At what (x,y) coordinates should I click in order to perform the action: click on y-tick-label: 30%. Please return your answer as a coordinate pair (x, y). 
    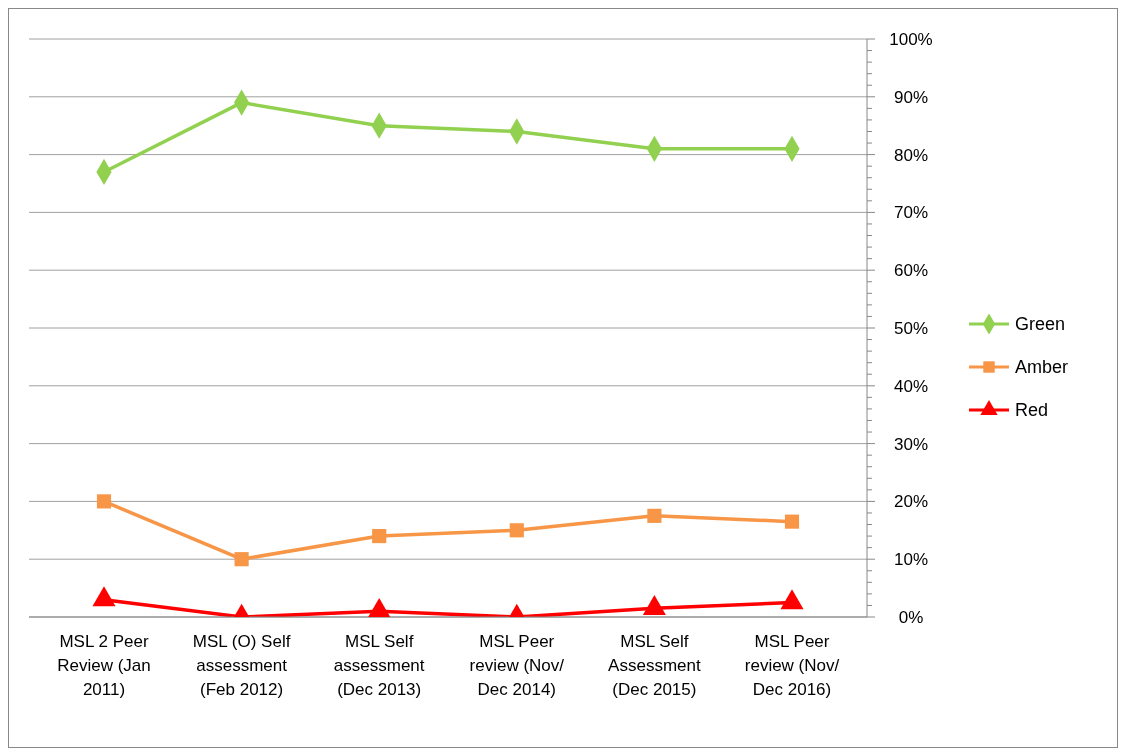
    Looking at the image, I should click on (911, 444).